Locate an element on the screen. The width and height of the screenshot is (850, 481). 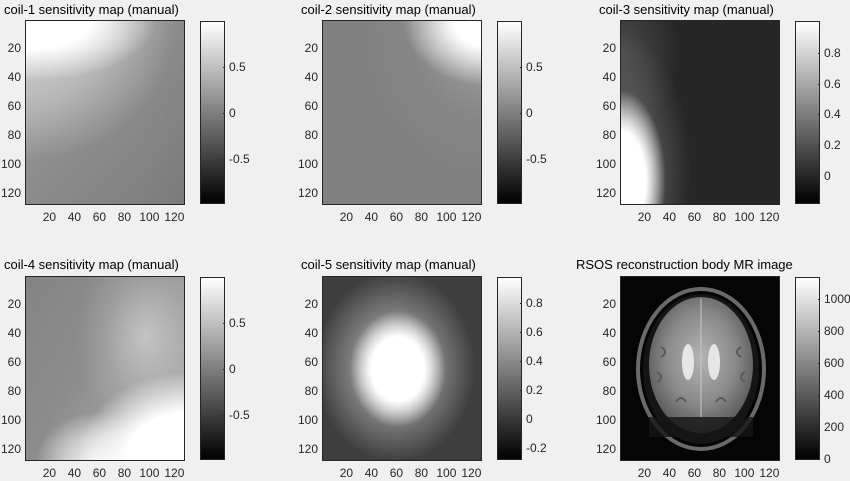
rsos-title: RSOS reconstruction body MR image is located at coordinates (684, 264).